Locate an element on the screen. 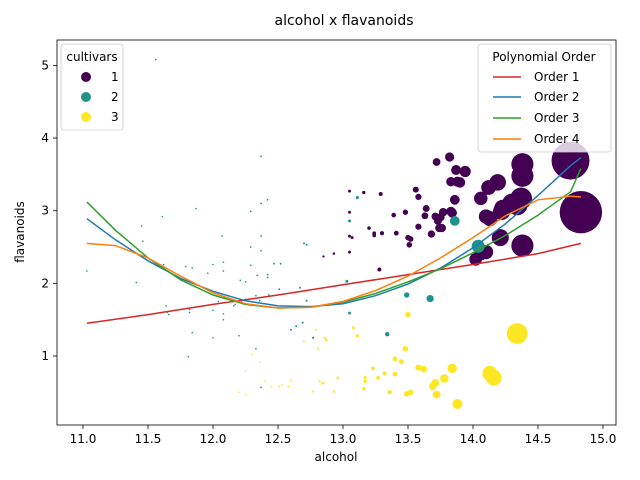 Image resolution: width=640 pixels, height=480 pixels. legend-label-order-2: Order 2 is located at coordinates (557, 97).